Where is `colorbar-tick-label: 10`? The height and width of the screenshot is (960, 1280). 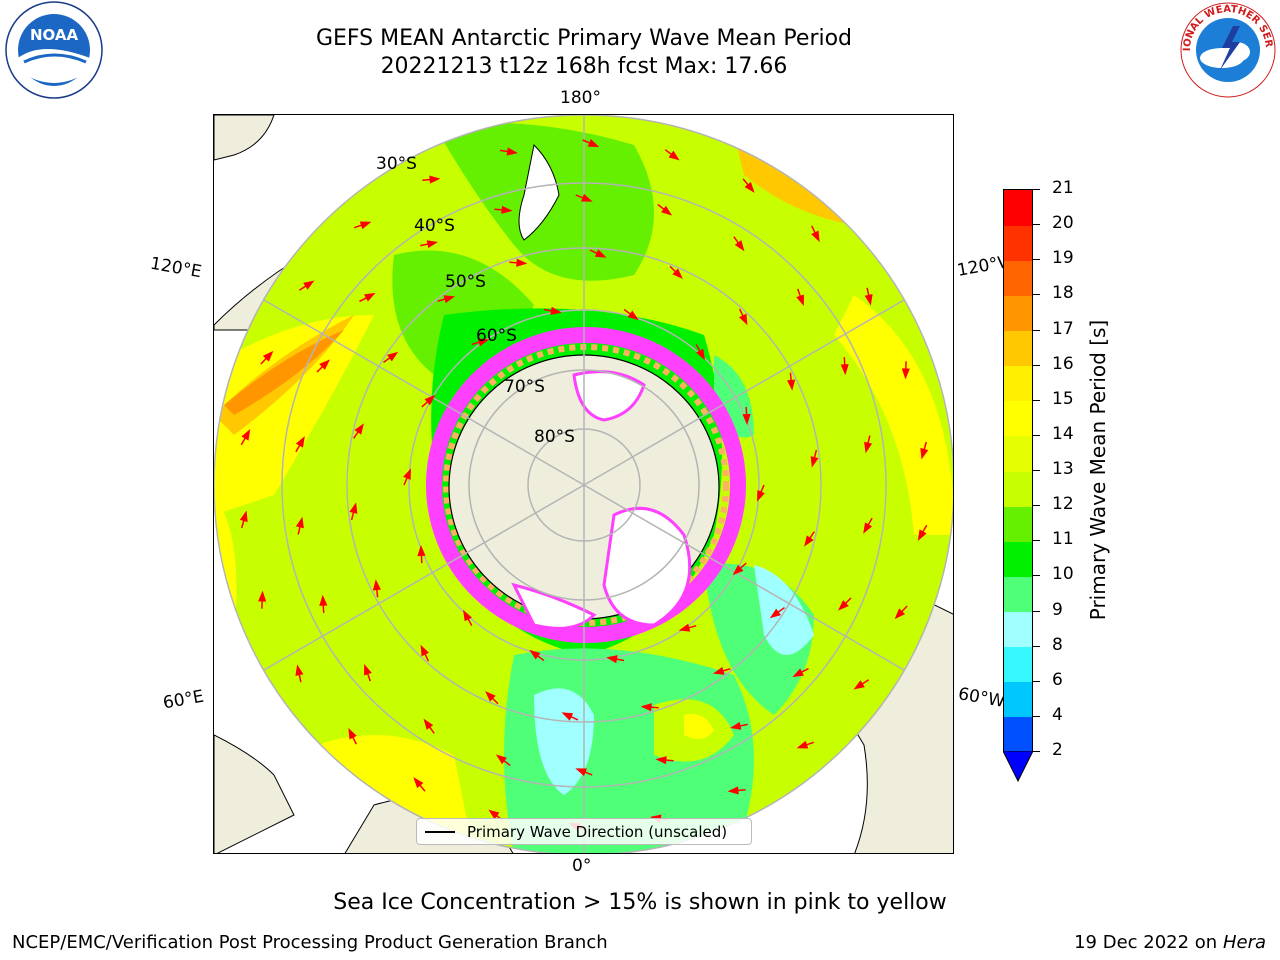 colorbar-tick-label: 10 is located at coordinates (1063, 574).